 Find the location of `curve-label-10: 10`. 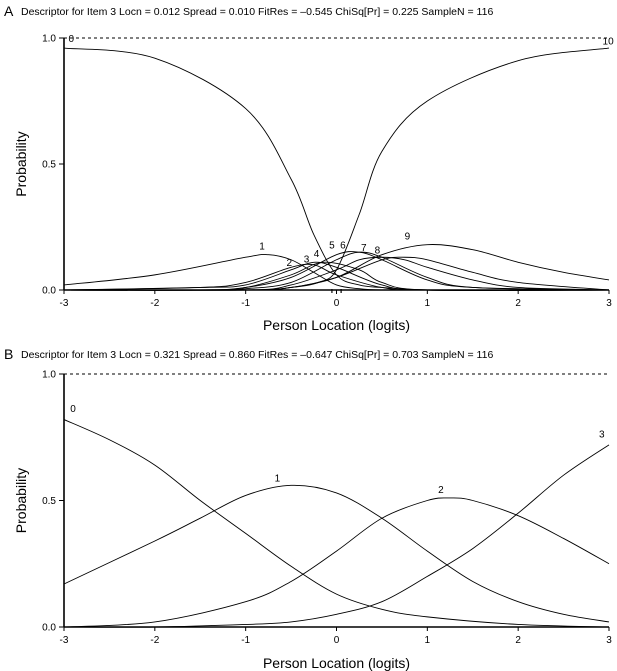

curve-label-10: 10 is located at coordinates (609, 41).